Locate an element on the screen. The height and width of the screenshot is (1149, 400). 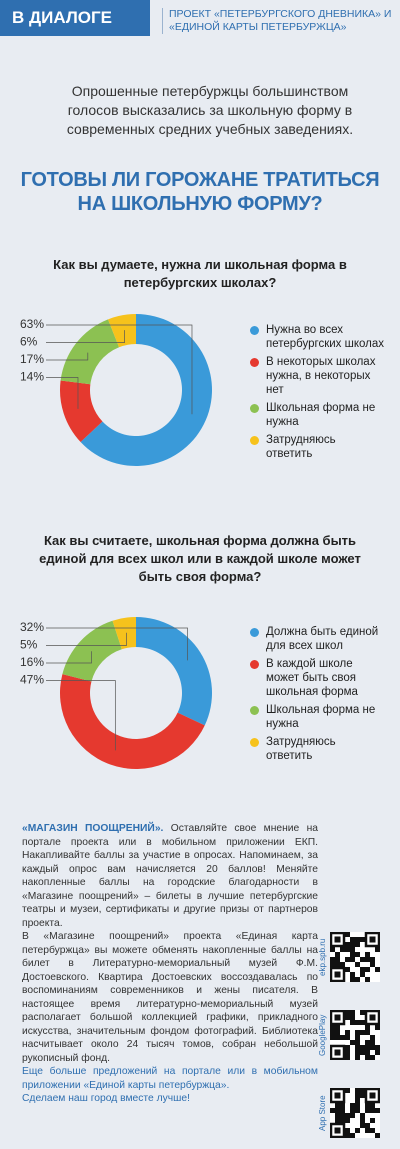
legend-item: Нужна во всех петербургских школах is located at coordinates (317, 337).